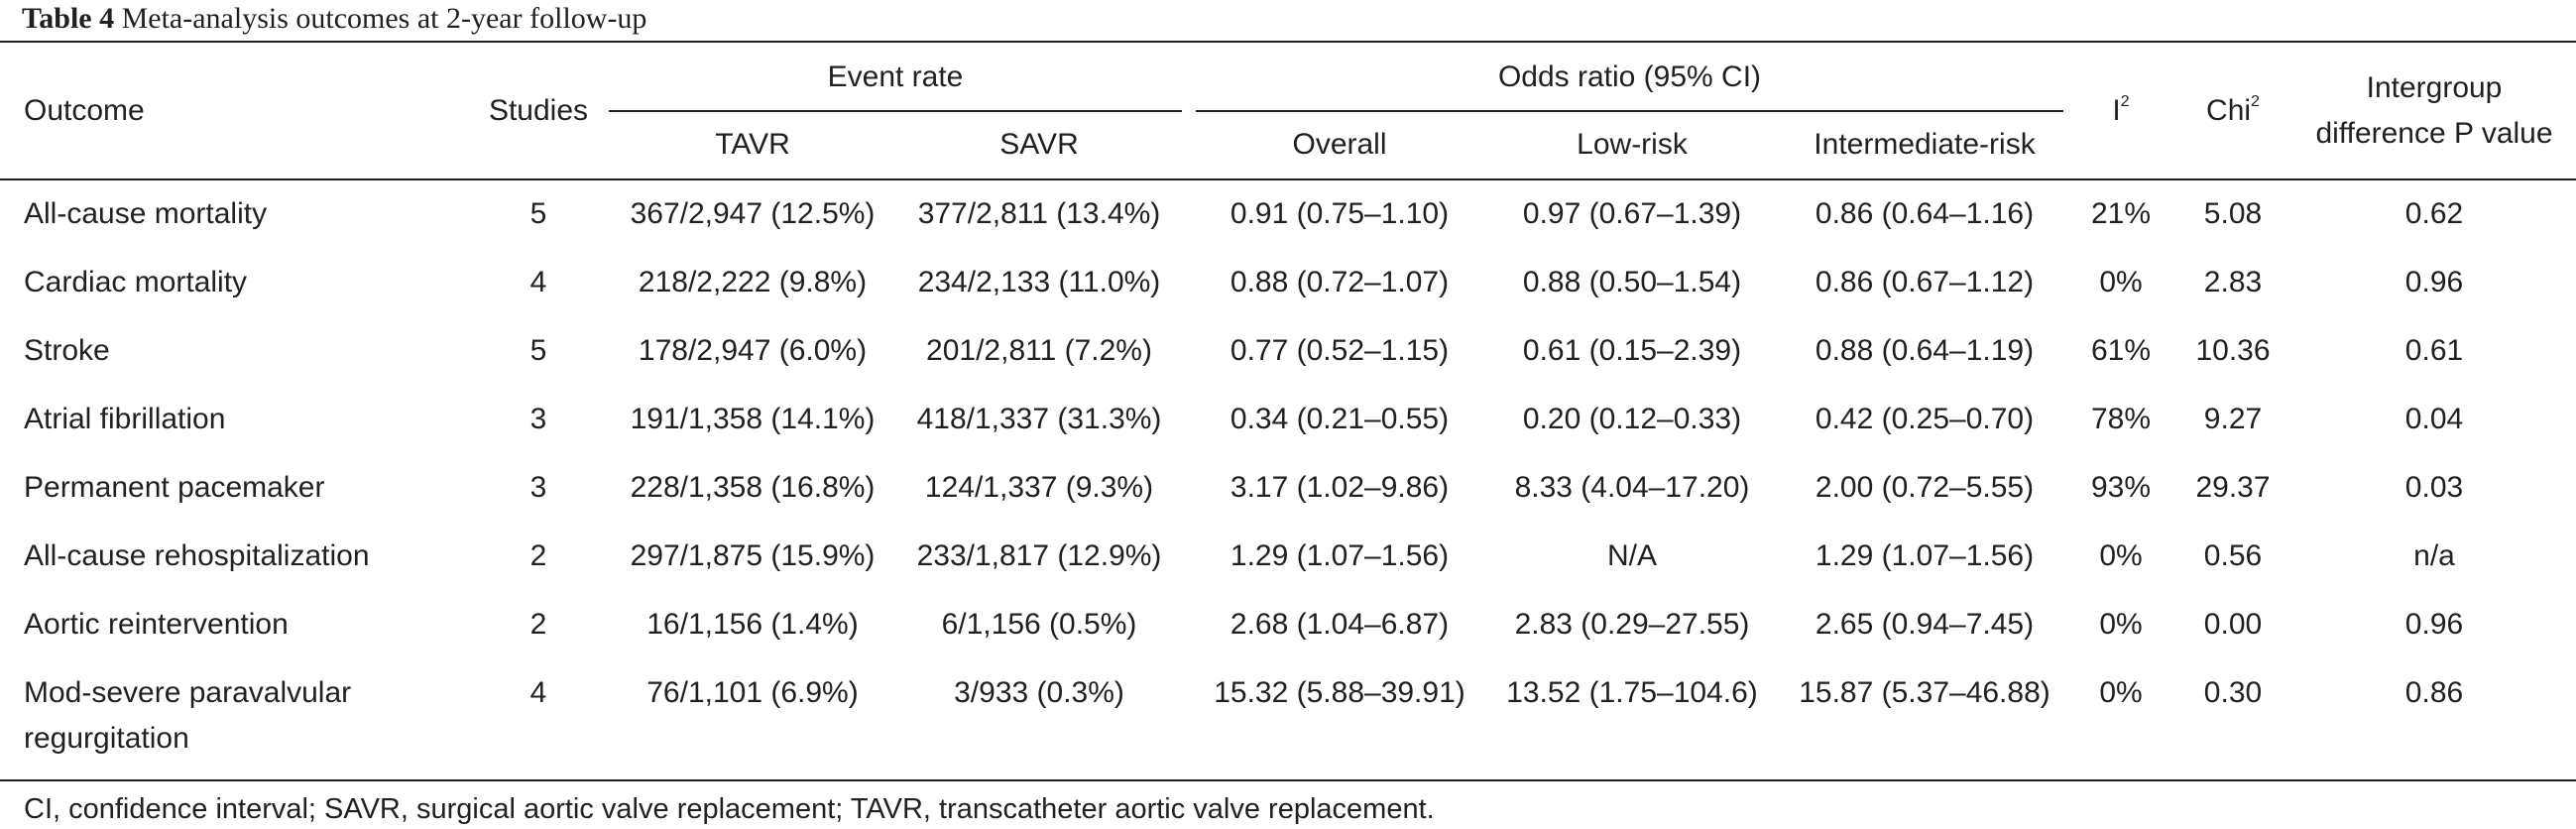 The height and width of the screenshot is (829, 2576). I want to click on cell-p-value: 0.62, so click(2434, 213).